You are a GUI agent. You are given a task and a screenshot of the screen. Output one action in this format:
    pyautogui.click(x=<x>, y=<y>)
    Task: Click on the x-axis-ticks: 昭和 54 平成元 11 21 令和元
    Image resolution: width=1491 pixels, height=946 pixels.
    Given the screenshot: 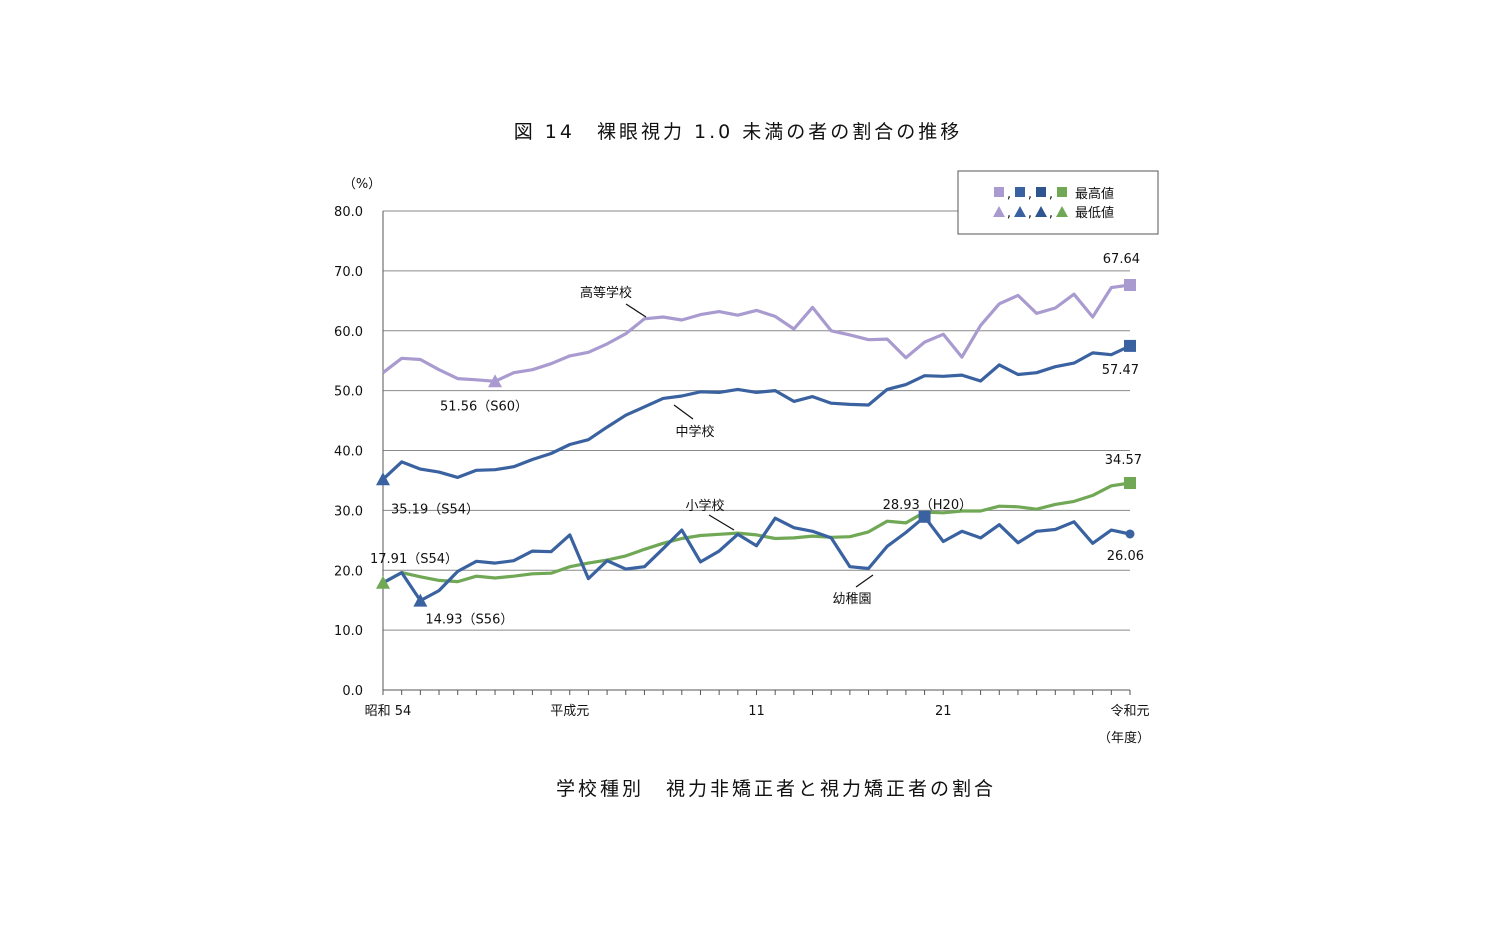 What is the action you would take?
    pyautogui.click(x=757, y=711)
    